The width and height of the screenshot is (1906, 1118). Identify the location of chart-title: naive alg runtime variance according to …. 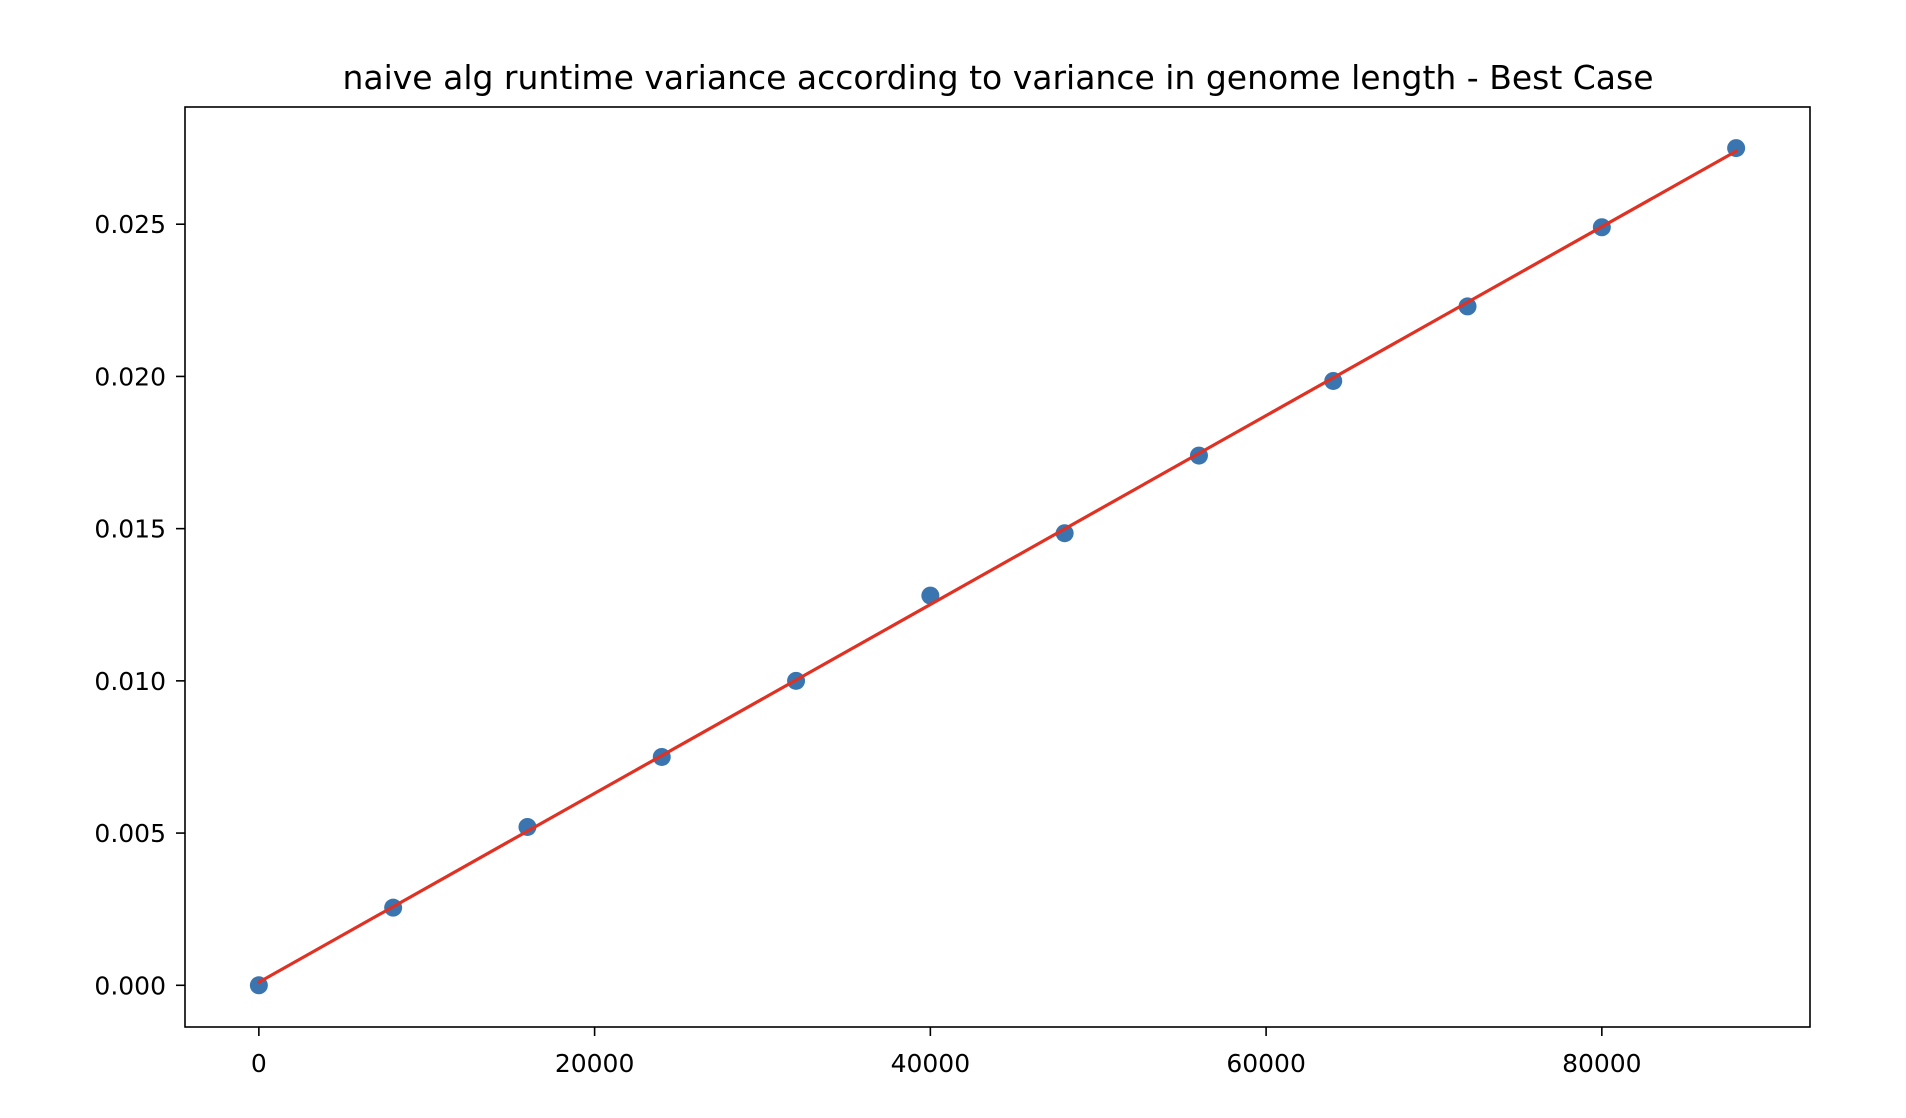
(997, 77).